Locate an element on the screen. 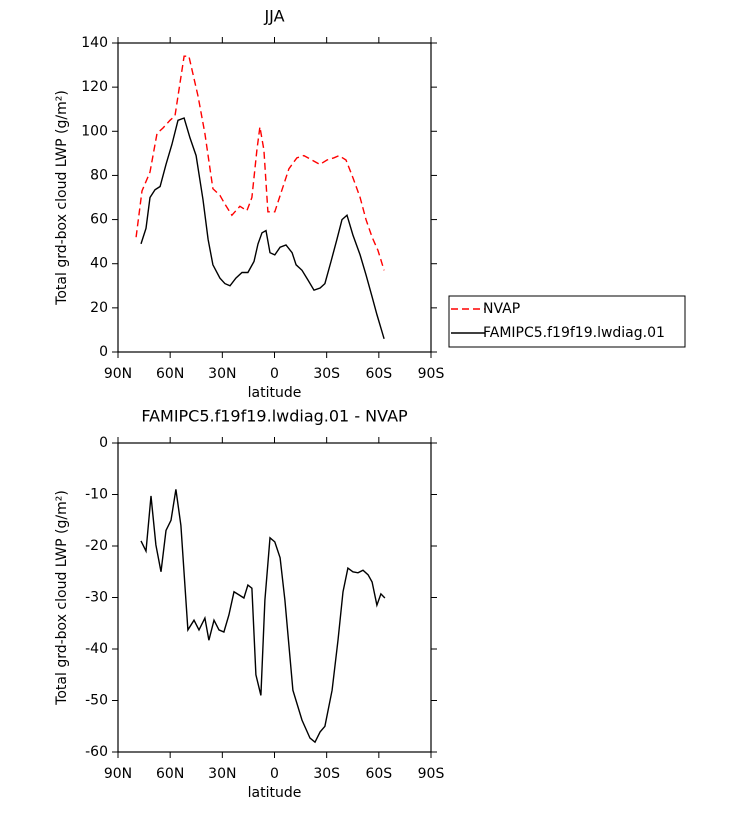 Image resolution: width=733 pixels, height=814 pixels. y-tick-label: -50 is located at coordinates (96, 701).